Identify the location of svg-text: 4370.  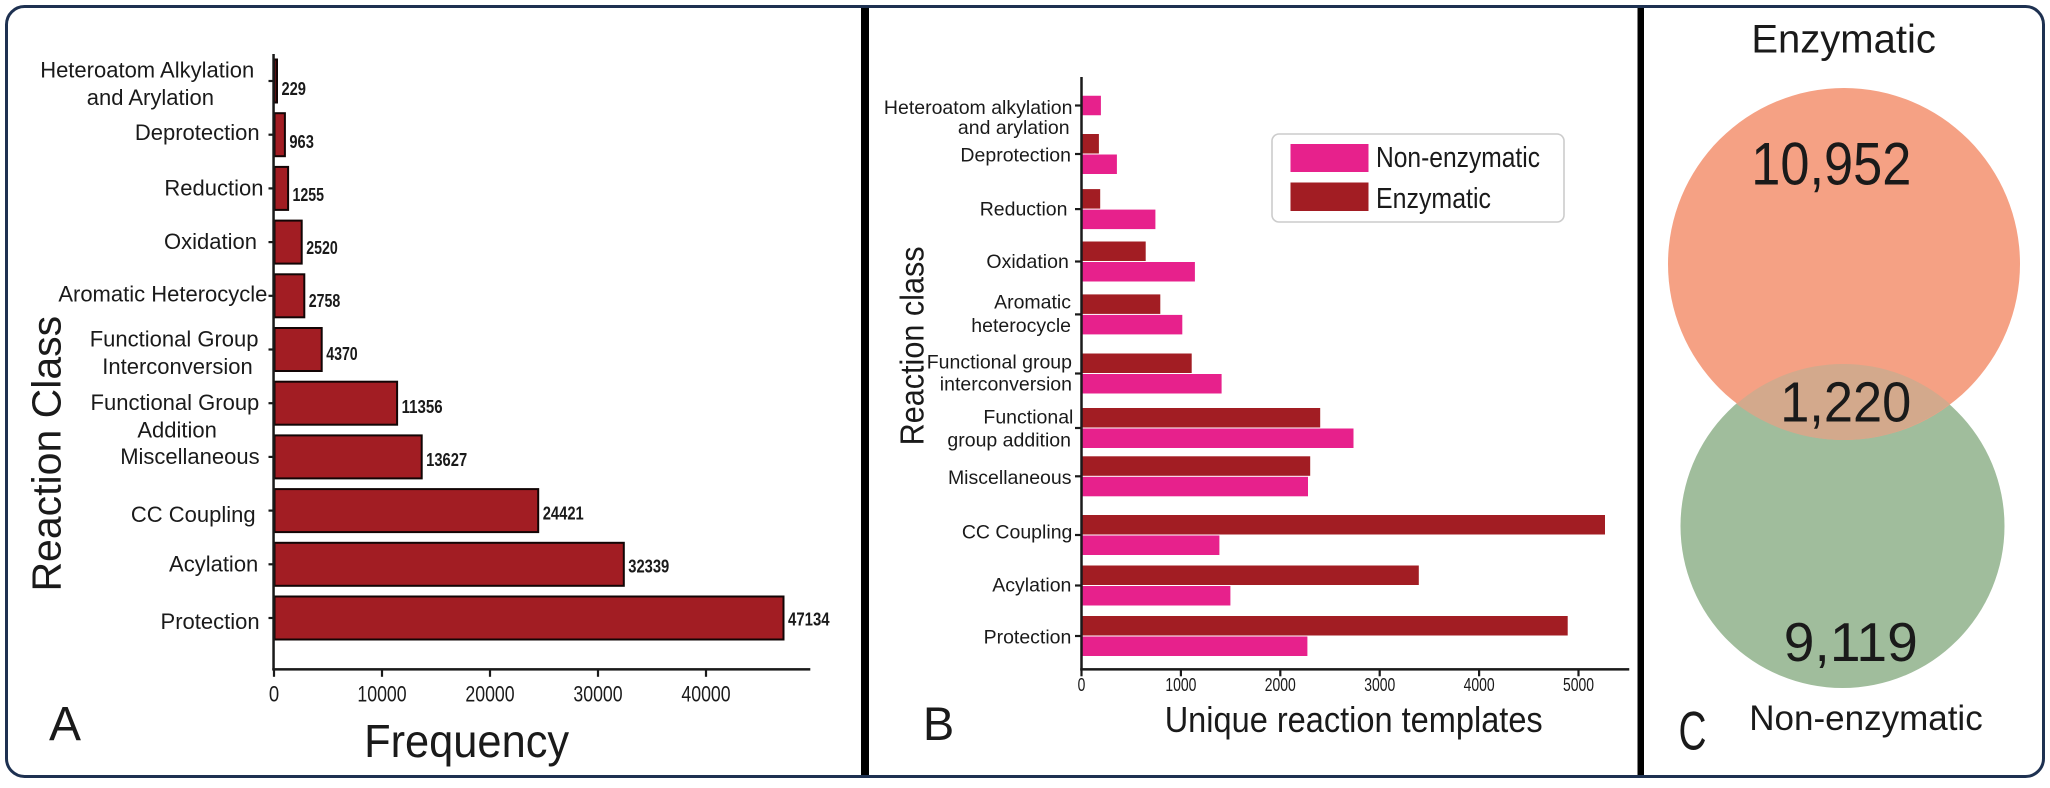
(342, 354).